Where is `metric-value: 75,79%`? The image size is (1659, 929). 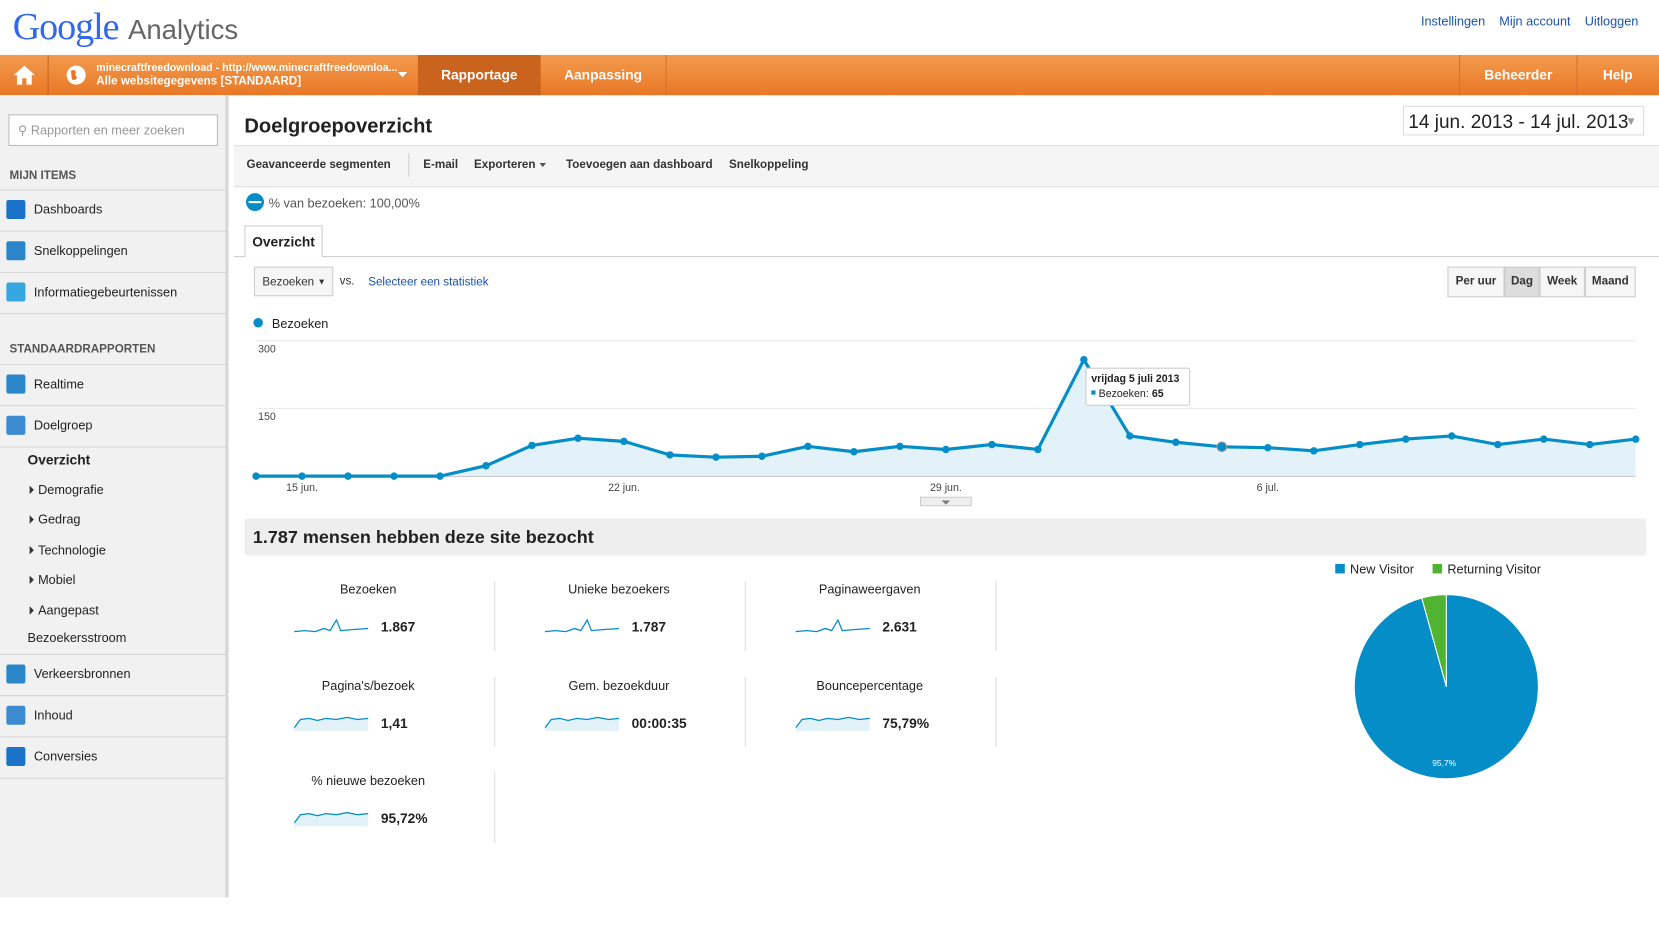
metric-value: 75,79% is located at coordinates (906, 723).